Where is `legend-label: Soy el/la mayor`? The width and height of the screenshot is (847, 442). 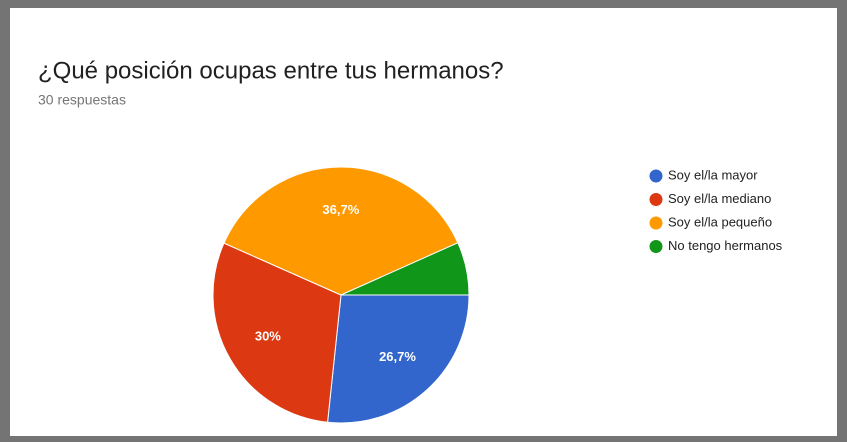 legend-label: Soy el/la mayor is located at coordinates (713, 174).